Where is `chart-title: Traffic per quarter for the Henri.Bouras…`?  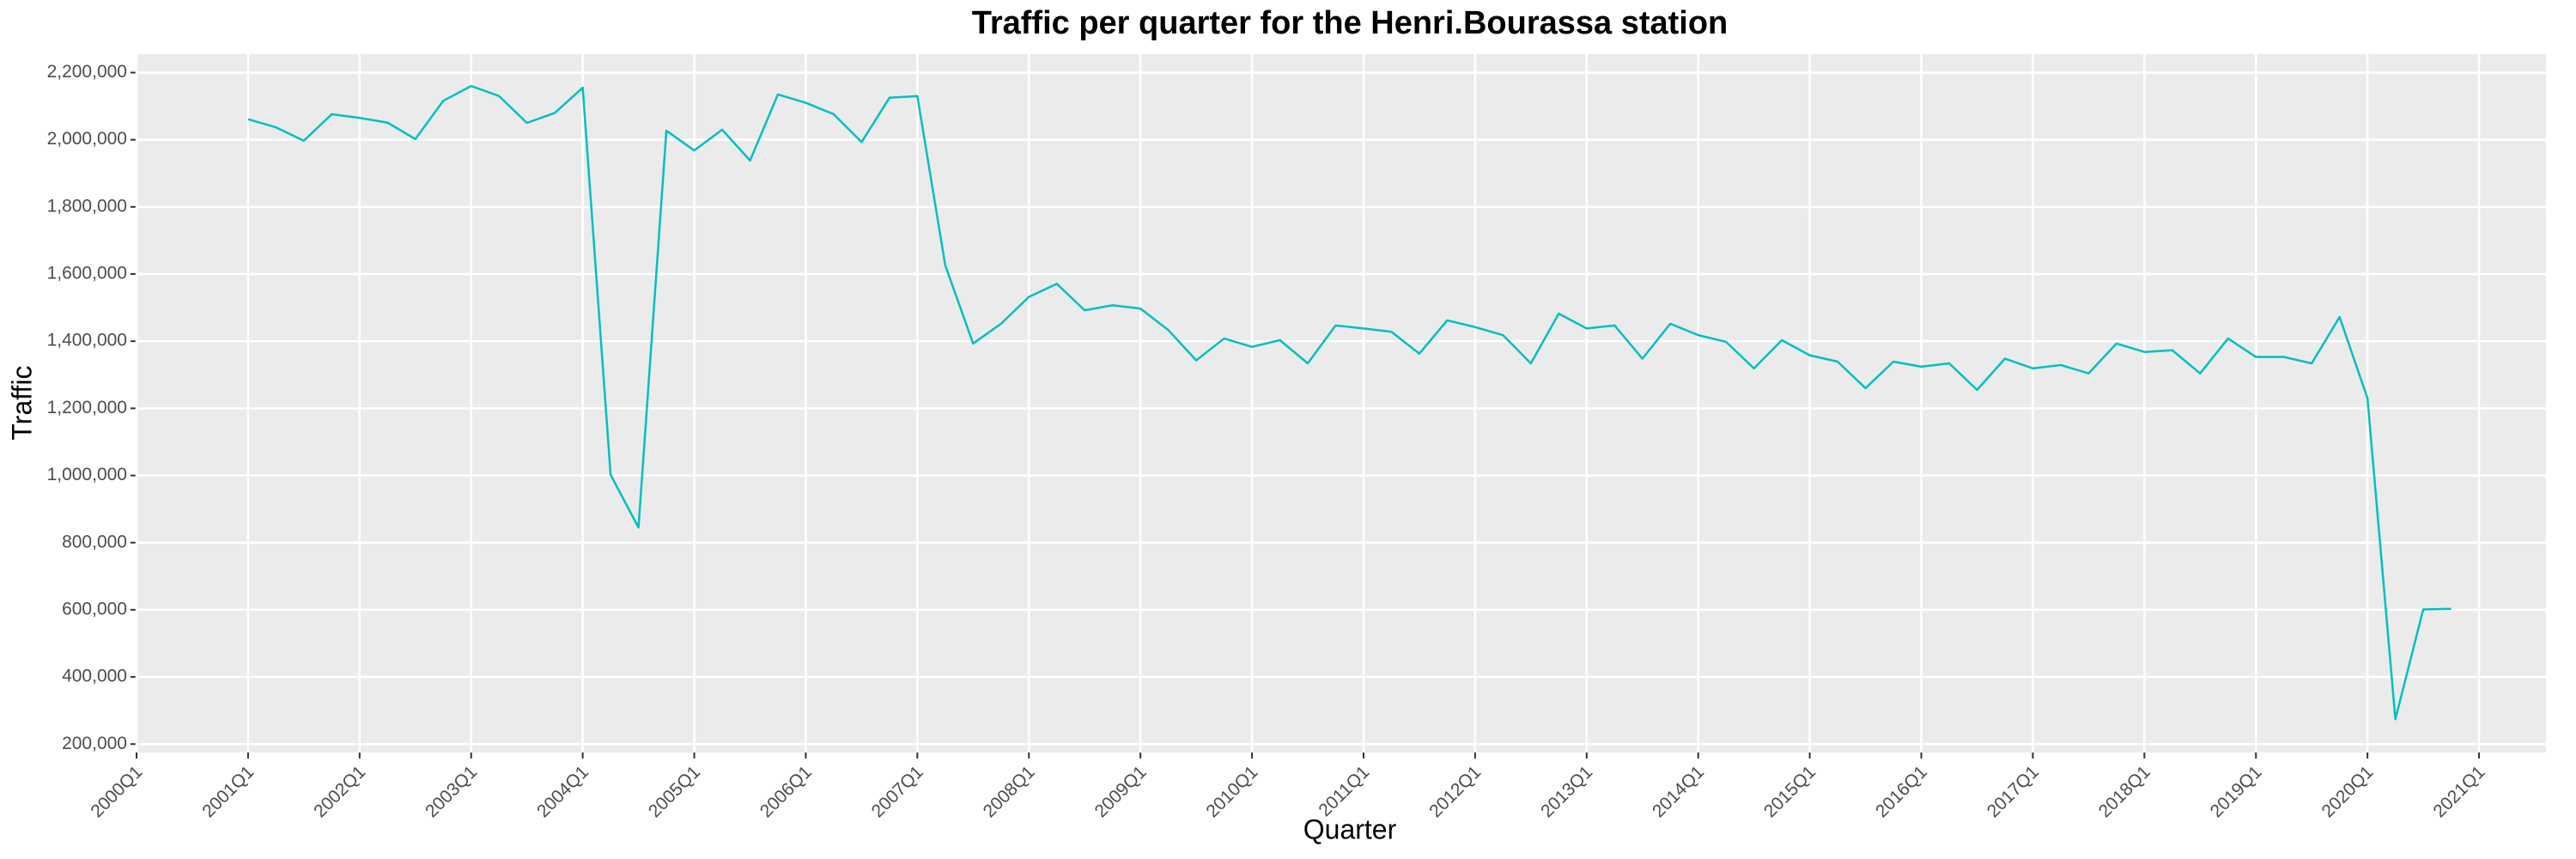
chart-title: Traffic per quarter for the Henri.Bouras… is located at coordinates (1350, 23).